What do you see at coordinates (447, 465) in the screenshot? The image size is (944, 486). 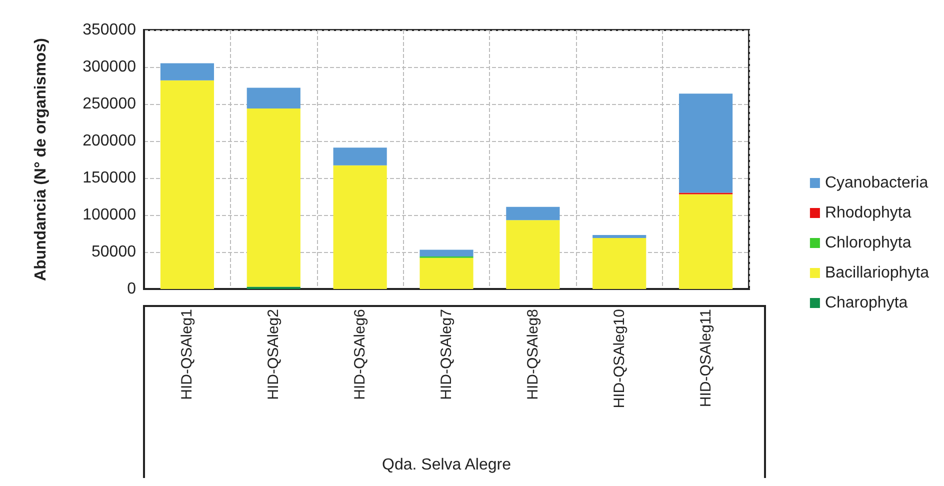 I see `x-axis-title: Qda. Selva Alegre` at bounding box center [447, 465].